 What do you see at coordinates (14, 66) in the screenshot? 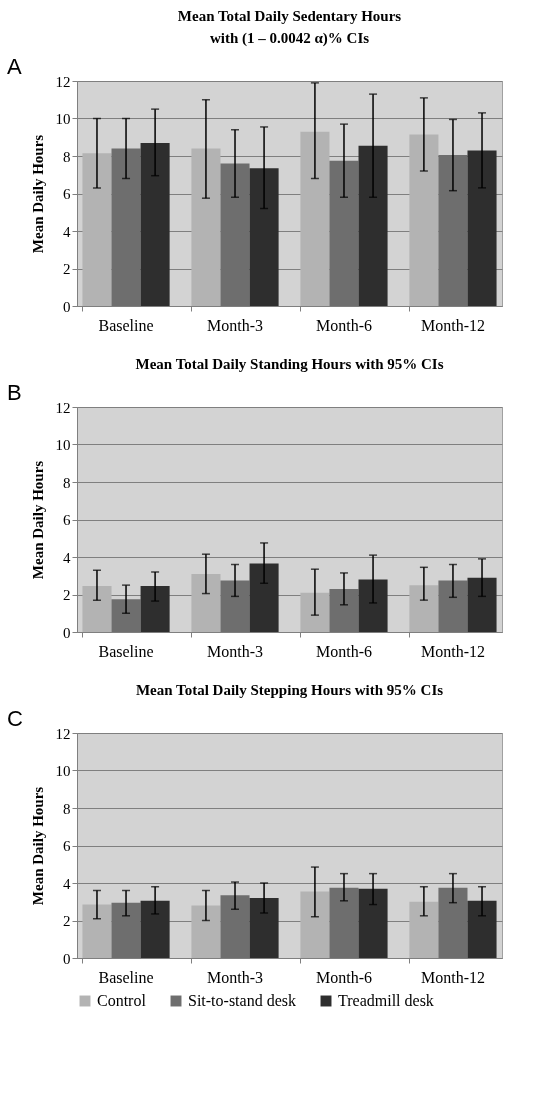
I see `text: A` at bounding box center [14, 66].